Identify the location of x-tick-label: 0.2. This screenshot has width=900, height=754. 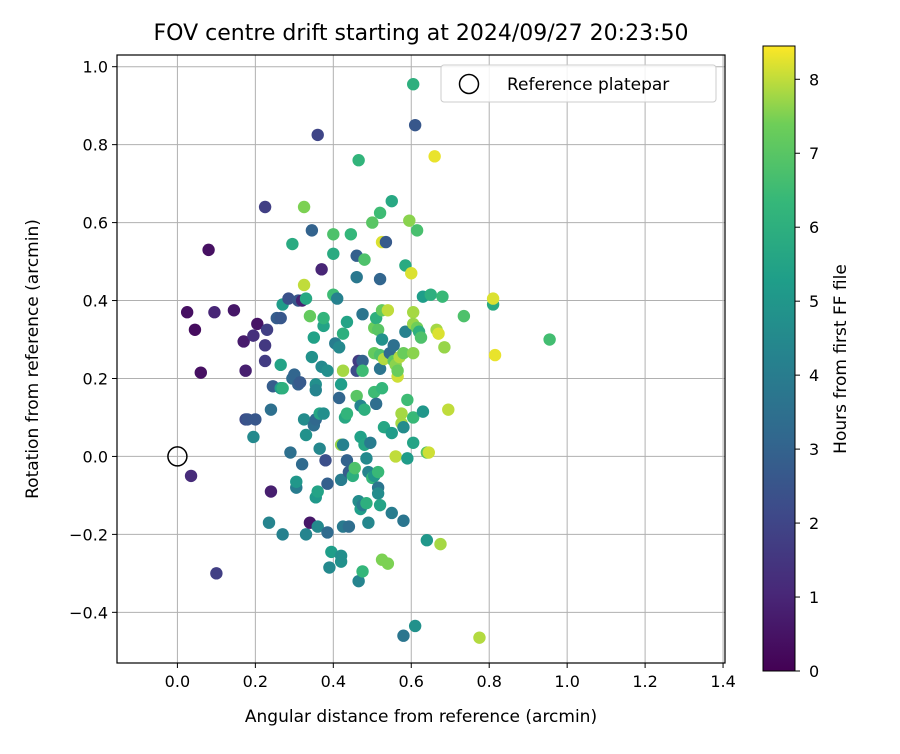
(255, 681).